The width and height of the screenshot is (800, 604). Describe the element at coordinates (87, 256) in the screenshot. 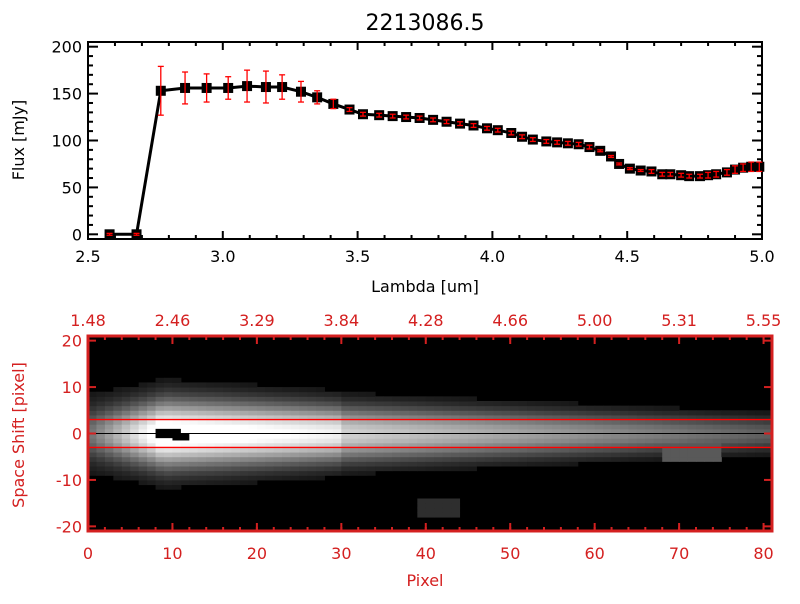

I see `x-tick-label: 2.5` at that location.